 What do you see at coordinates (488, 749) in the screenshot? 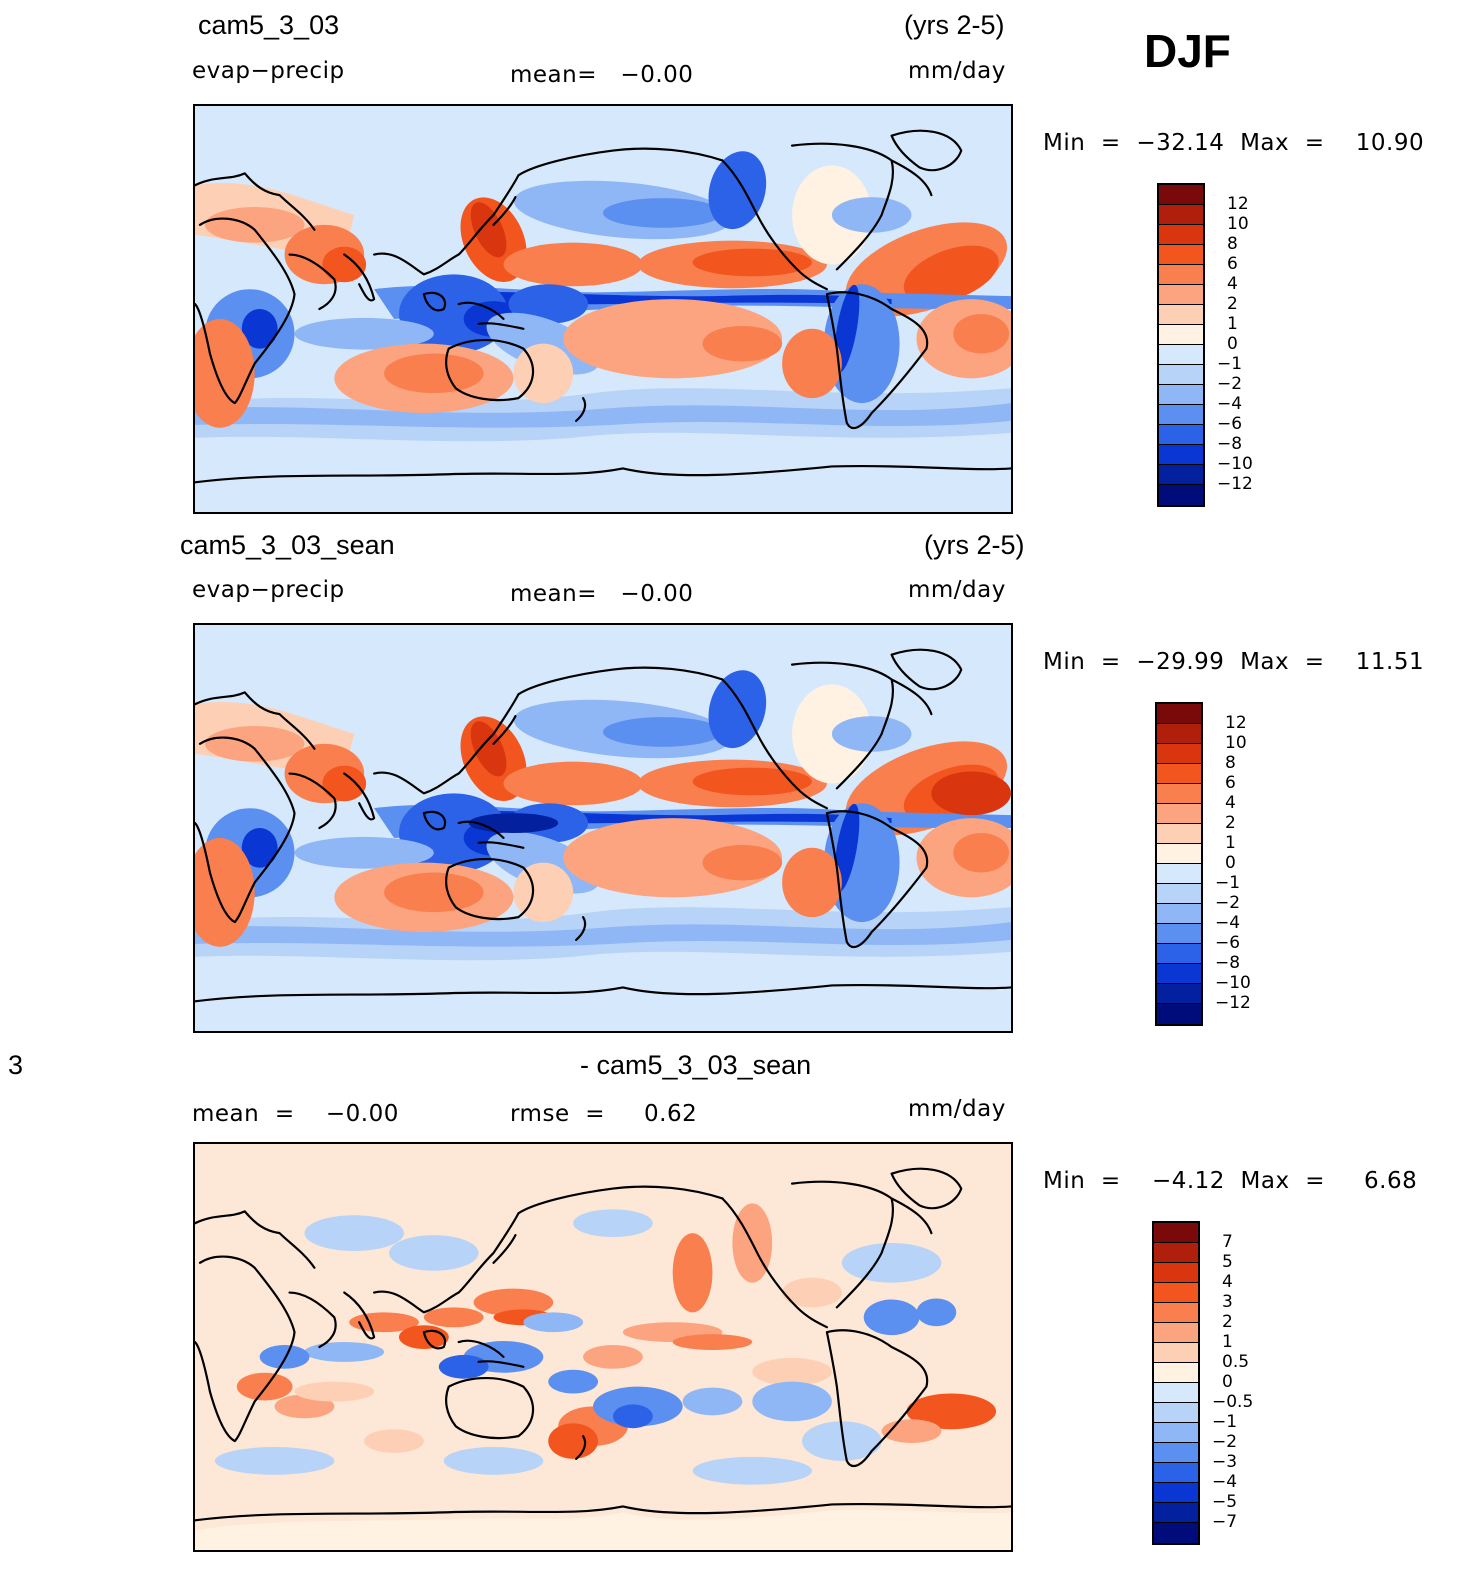
I see `kuroshio-red` at bounding box center [488, 749].